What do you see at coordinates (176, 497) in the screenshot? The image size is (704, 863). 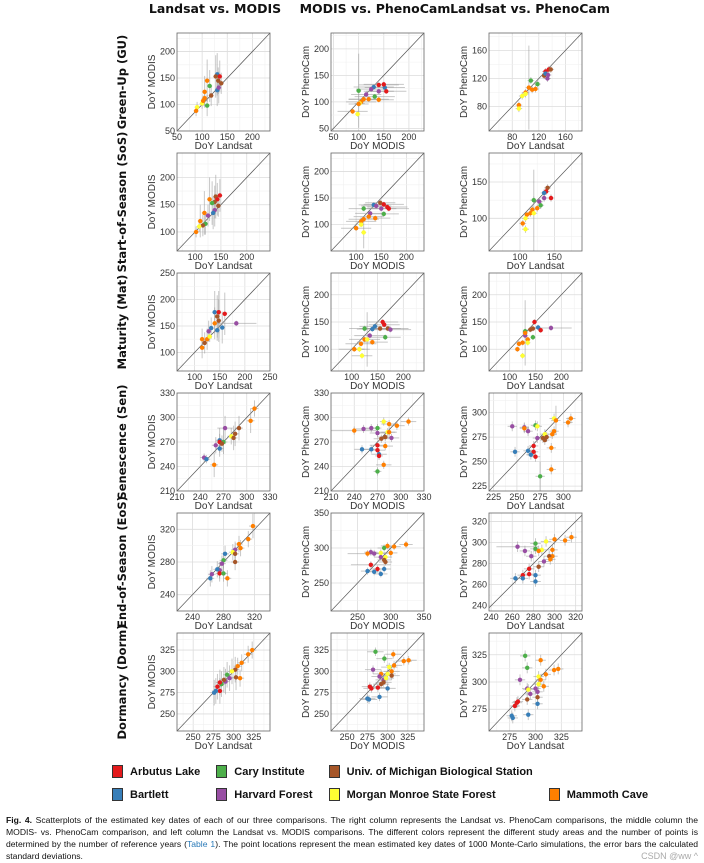 I see `x-tick-label: 210` at bounding box center [176, 497].